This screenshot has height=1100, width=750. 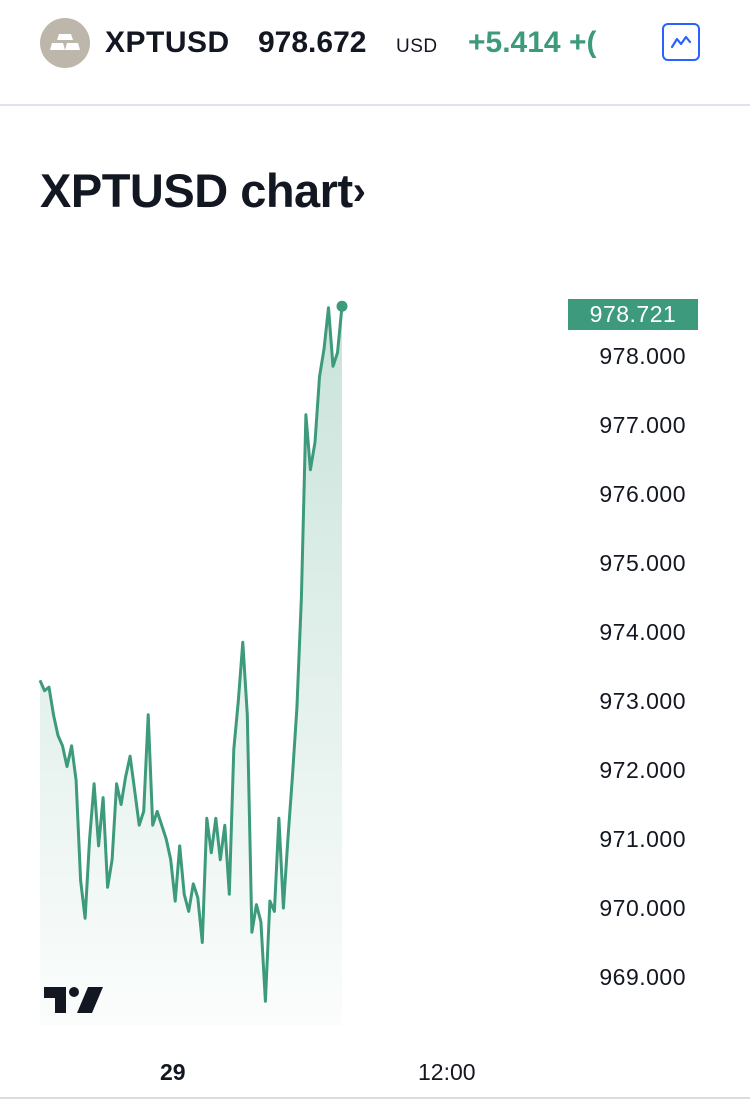 What do you see at coordinates (642, 494) in the screenshot?
I see `y-axis-tick-label: 976.000` at bounding box center [642, 494].